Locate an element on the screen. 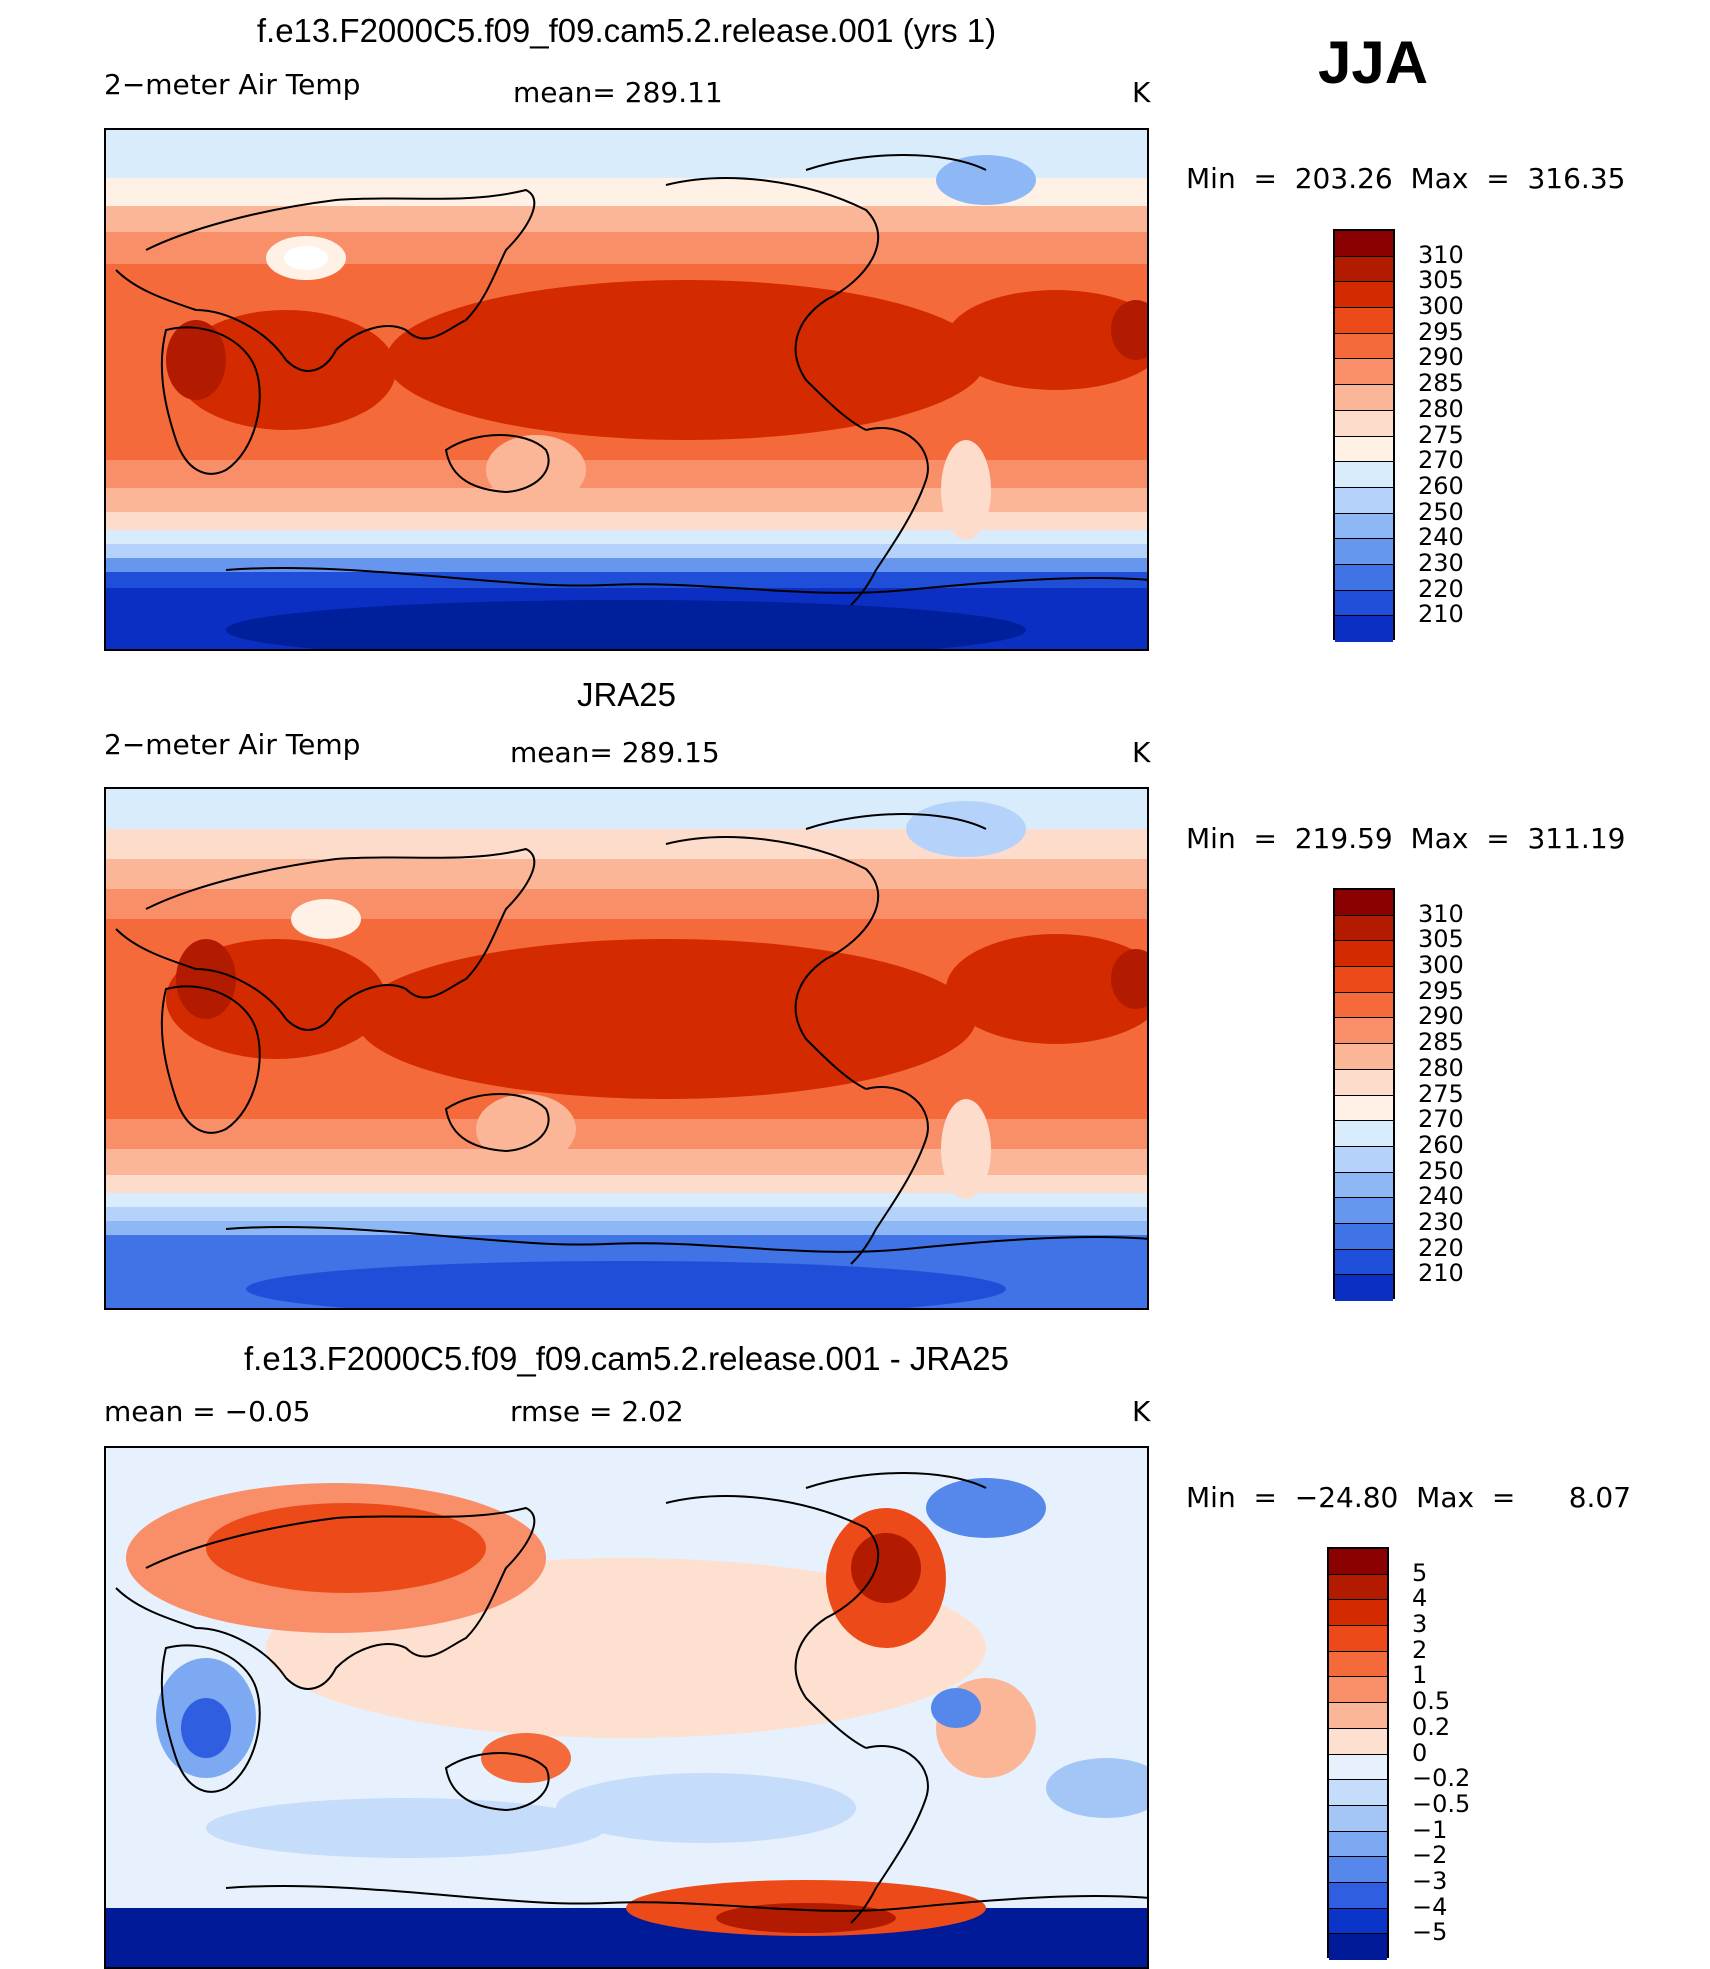 The image size is (1710, 1969). colorbar-tick-label: 290 is located at coordinates (1441, 1016).